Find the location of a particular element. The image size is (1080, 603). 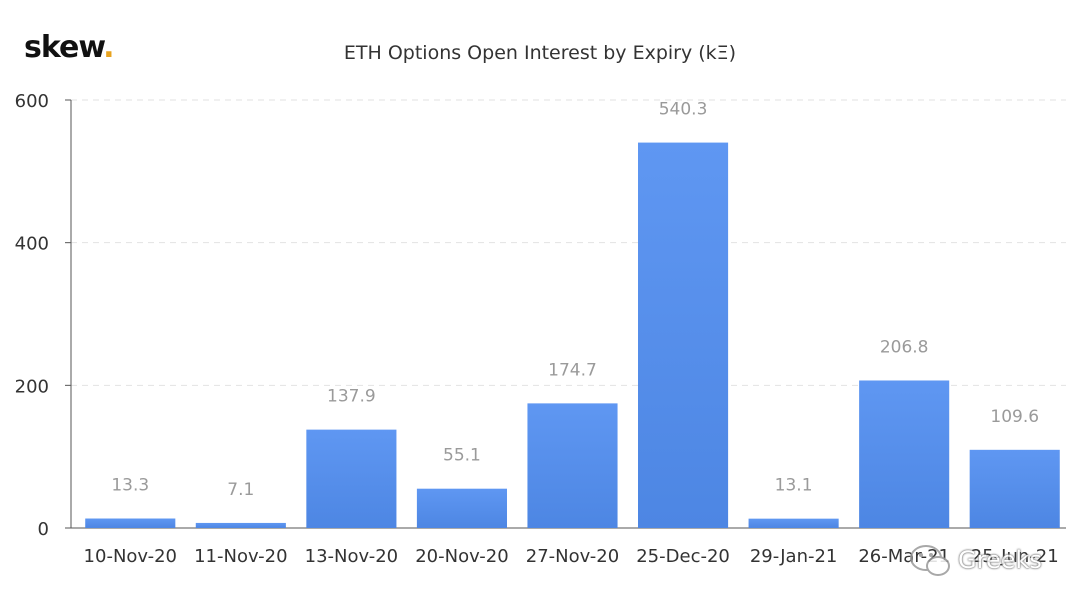

data-label-25-Jun-21: 109.6 is located at coordinates (1014, 417).